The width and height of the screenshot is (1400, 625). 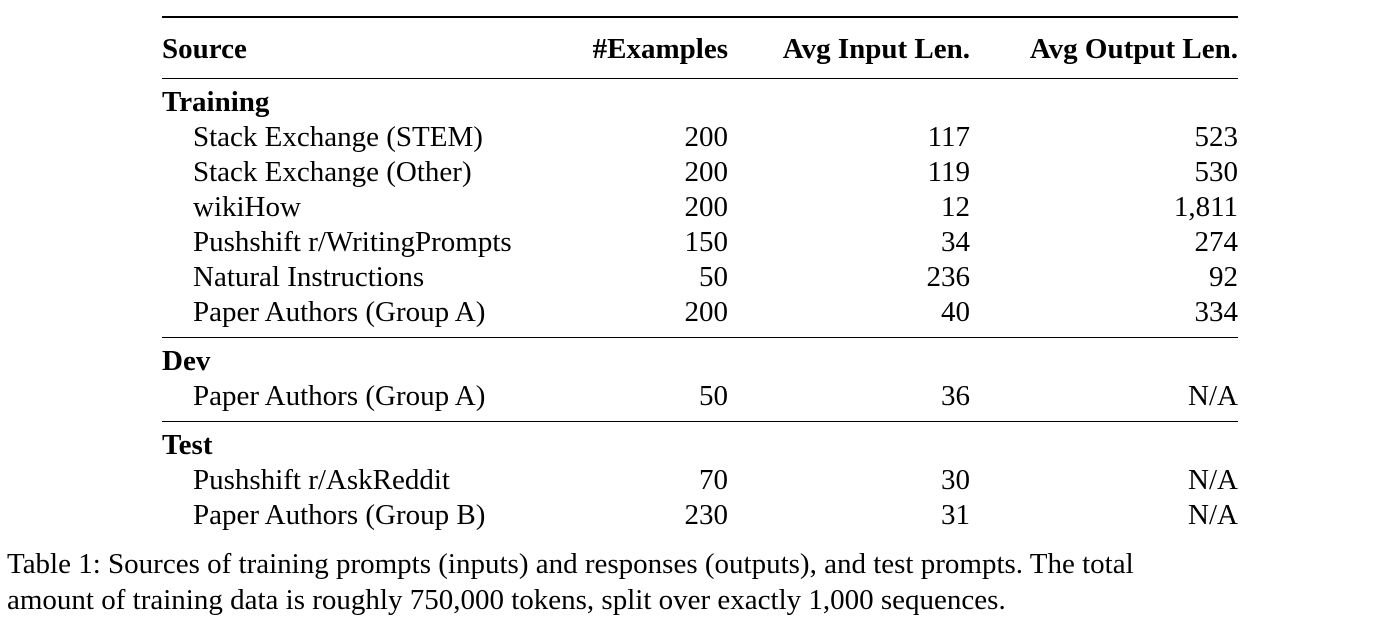 I want to click on table-row: Stack Exchange (Other) 200 119 530, so click(x=700, y=171).